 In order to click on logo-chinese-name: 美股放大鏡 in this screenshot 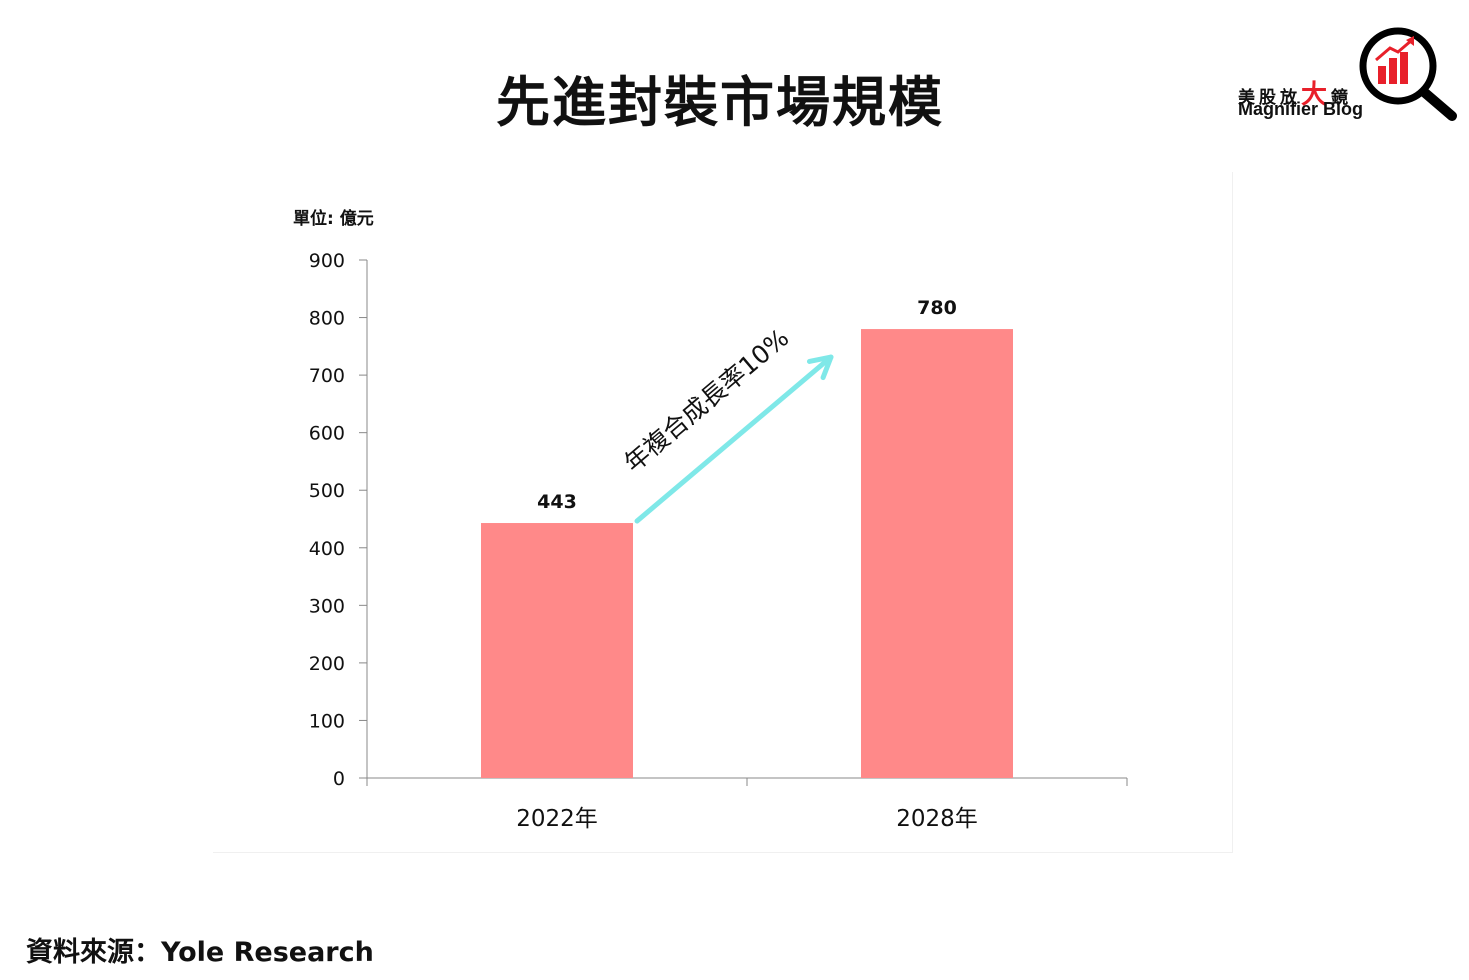, I will do `click(1295, 95)`.